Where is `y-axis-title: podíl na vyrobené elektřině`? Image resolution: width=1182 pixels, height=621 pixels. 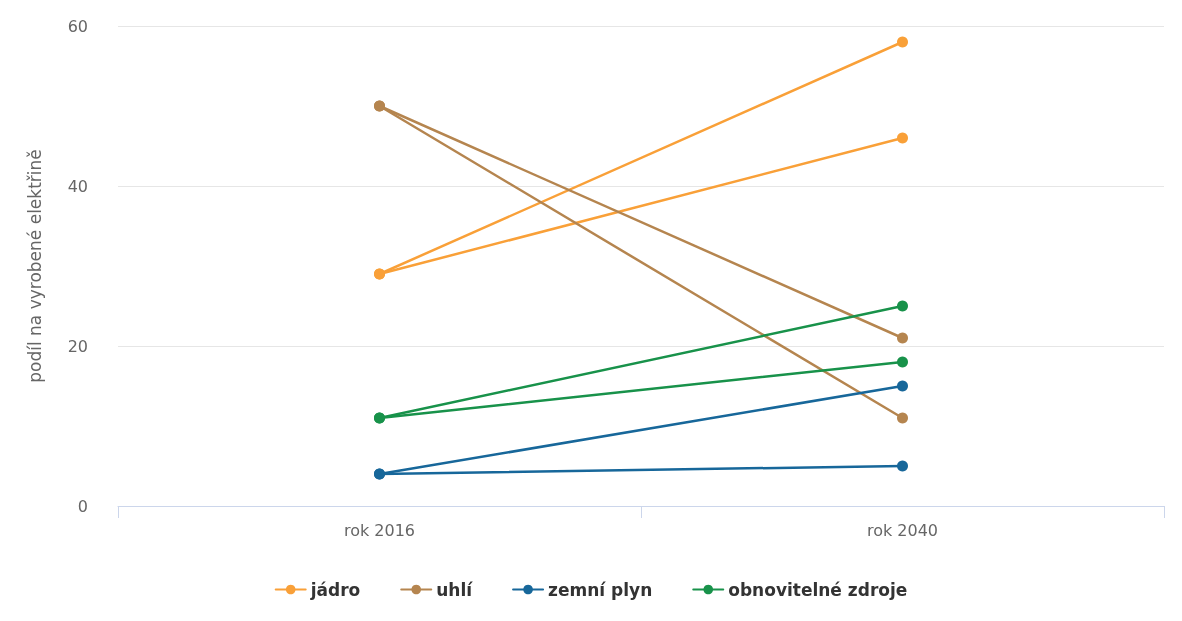 y-axis-title: podíl na vyrobené elektřině is located at coordinates (34, 266).